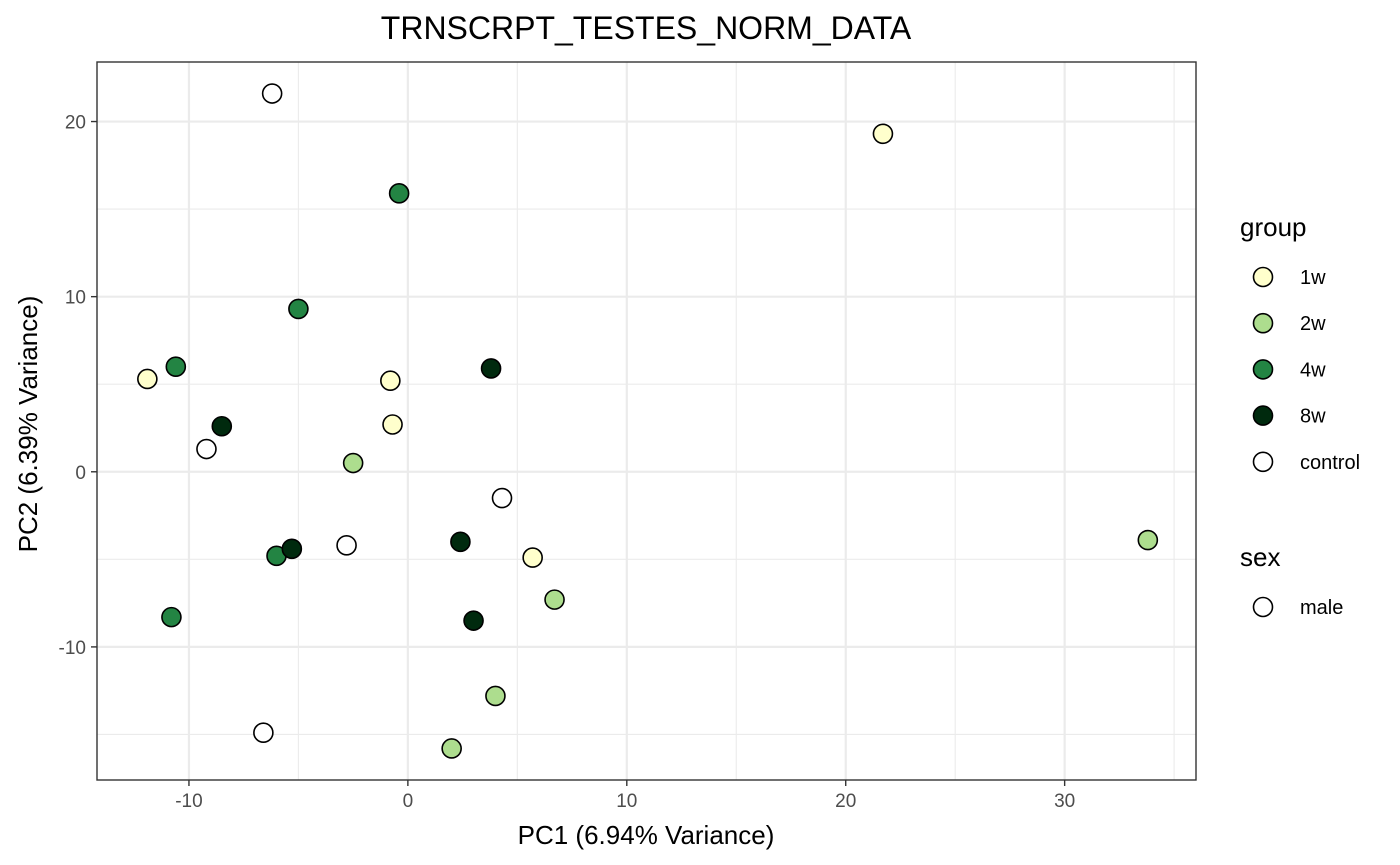  I want to click on chart-title: TRNSCRPT_TESTES_NORM_DATA, so click(646, 28).